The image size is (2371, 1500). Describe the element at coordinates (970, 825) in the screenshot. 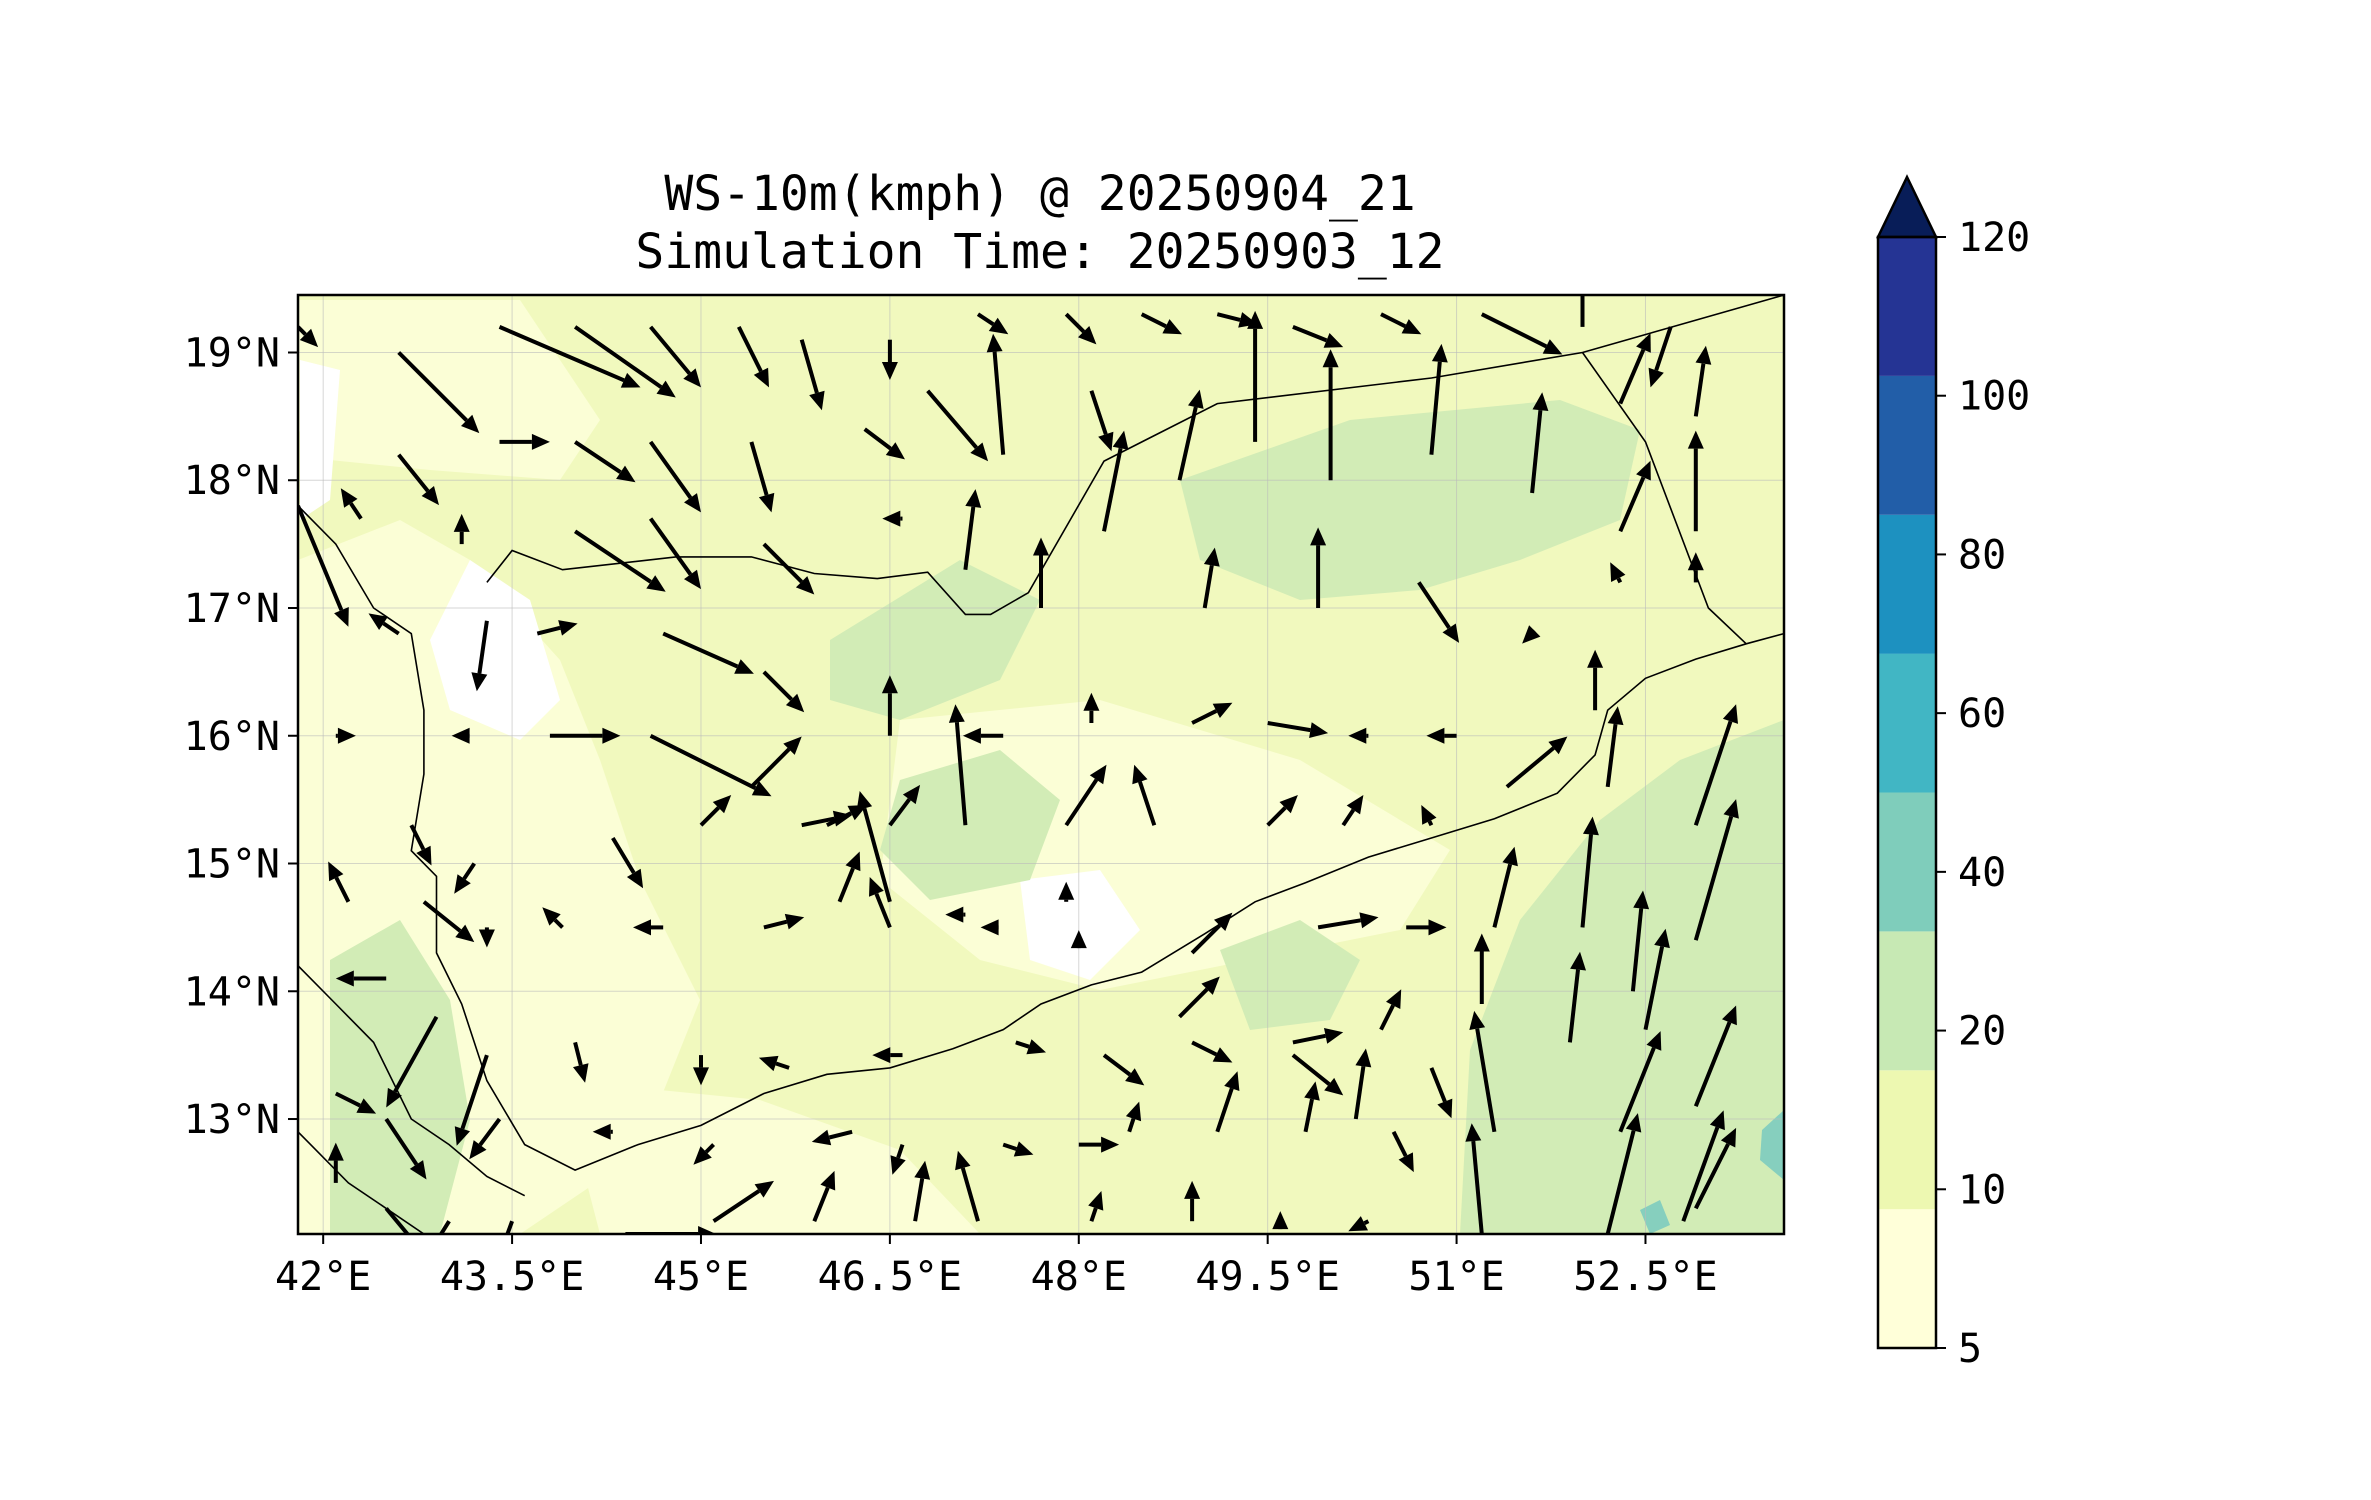

I see `green-region-mid` at that location.